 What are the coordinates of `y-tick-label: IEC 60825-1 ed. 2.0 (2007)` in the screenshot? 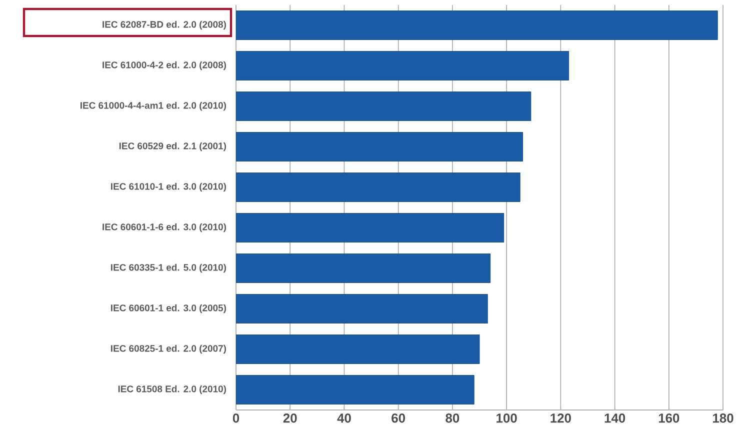 It's located at (168, 349).